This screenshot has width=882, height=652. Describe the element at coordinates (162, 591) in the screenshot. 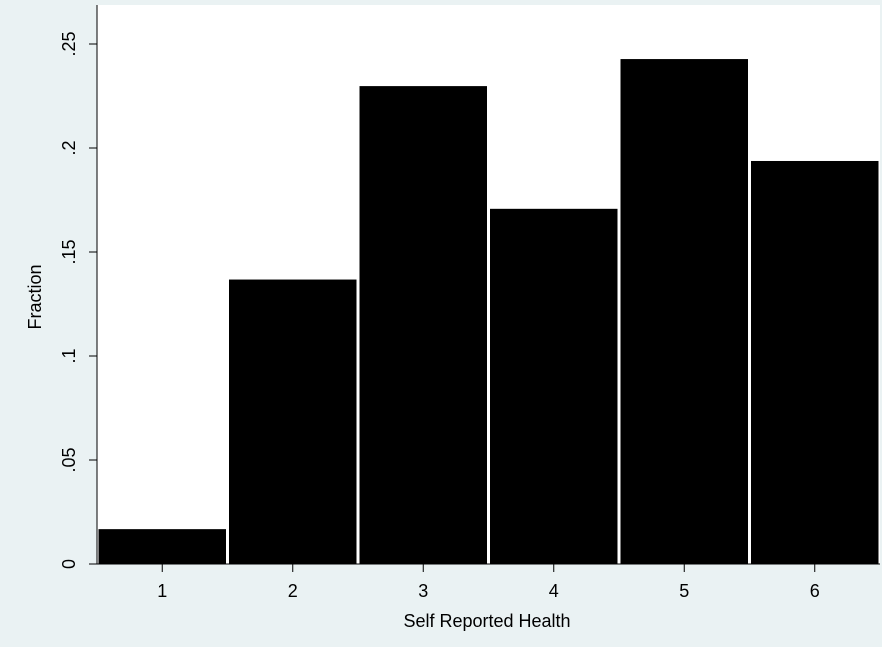

I see `x-tick-label: 1` at that location.